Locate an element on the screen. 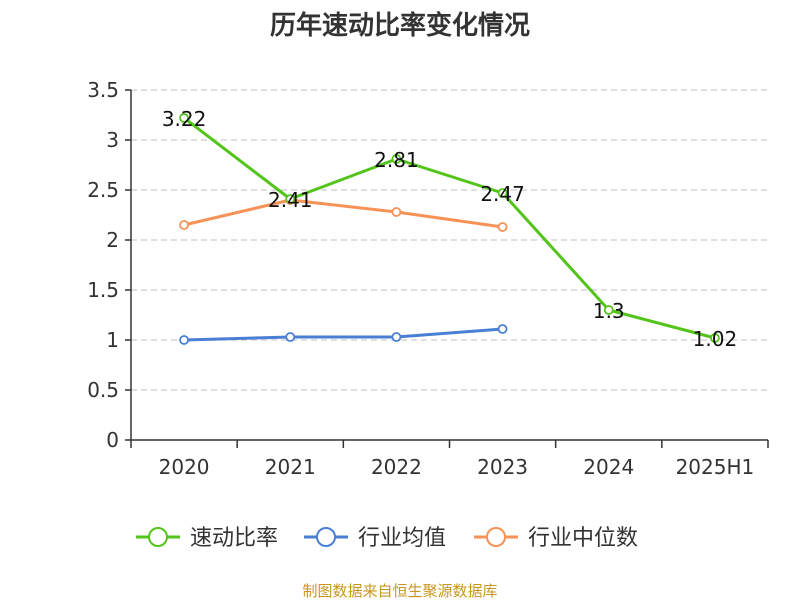 The image size is (800, 600). source-note: 制图数据来自恒生聚源数据库 is located at coordinates (399, 591).